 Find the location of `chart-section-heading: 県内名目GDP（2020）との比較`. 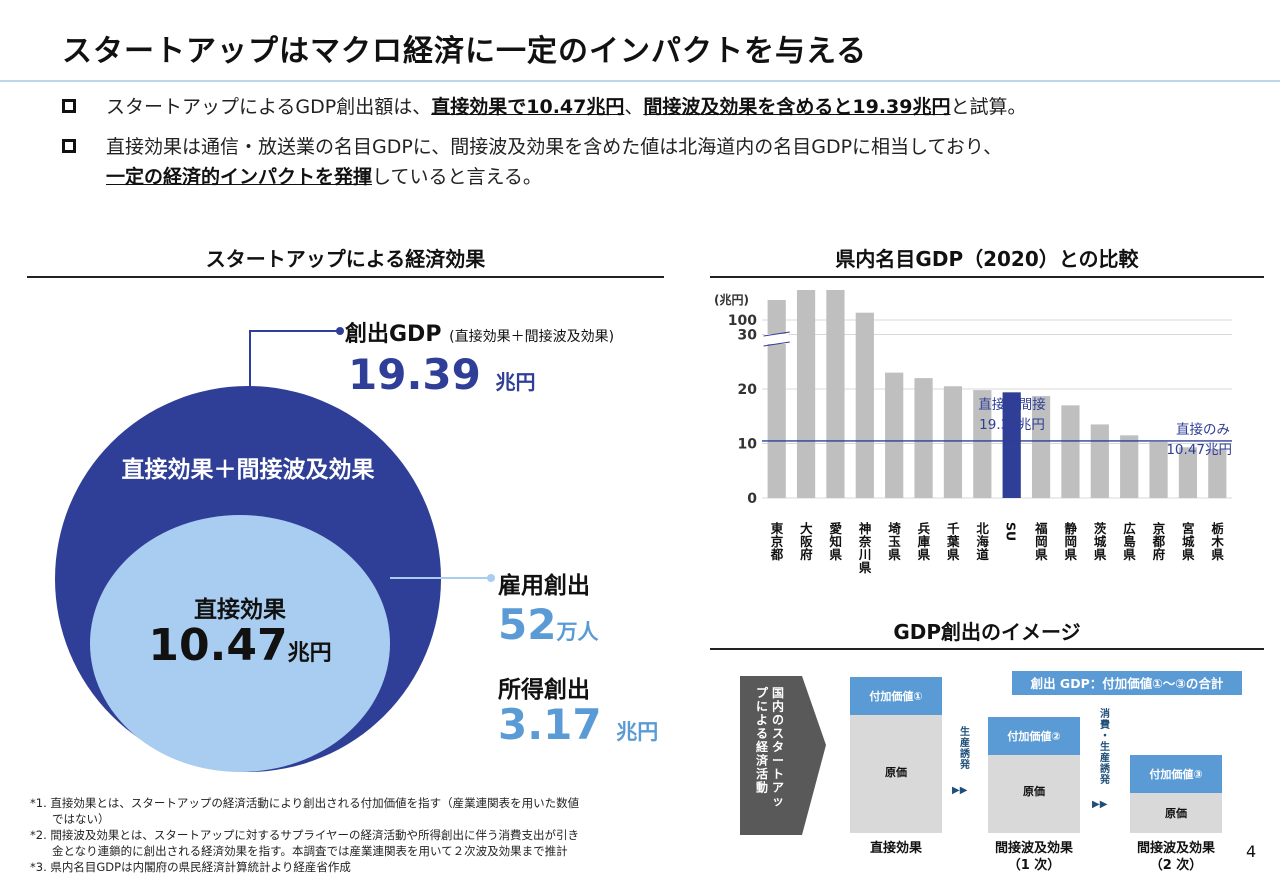

chart-section-heading: 県内名目GDP（2020）との比較 is located at coordinates (987, 259).